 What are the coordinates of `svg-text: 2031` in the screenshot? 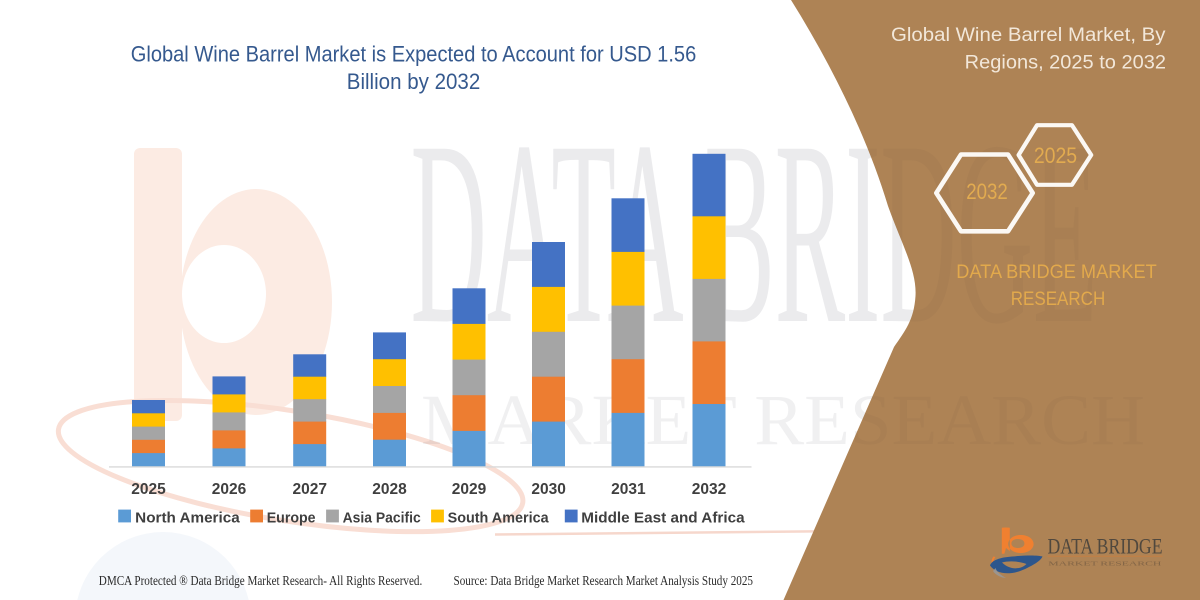 It's located at (628, 489).